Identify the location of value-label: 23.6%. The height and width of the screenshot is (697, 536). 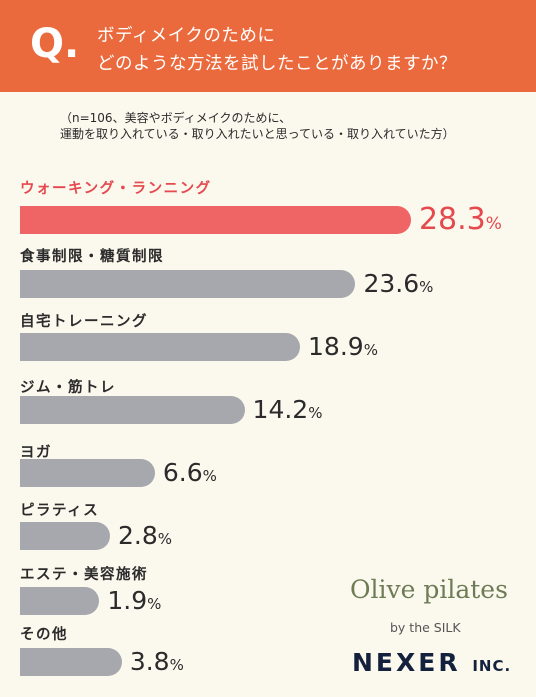
(398, 285).